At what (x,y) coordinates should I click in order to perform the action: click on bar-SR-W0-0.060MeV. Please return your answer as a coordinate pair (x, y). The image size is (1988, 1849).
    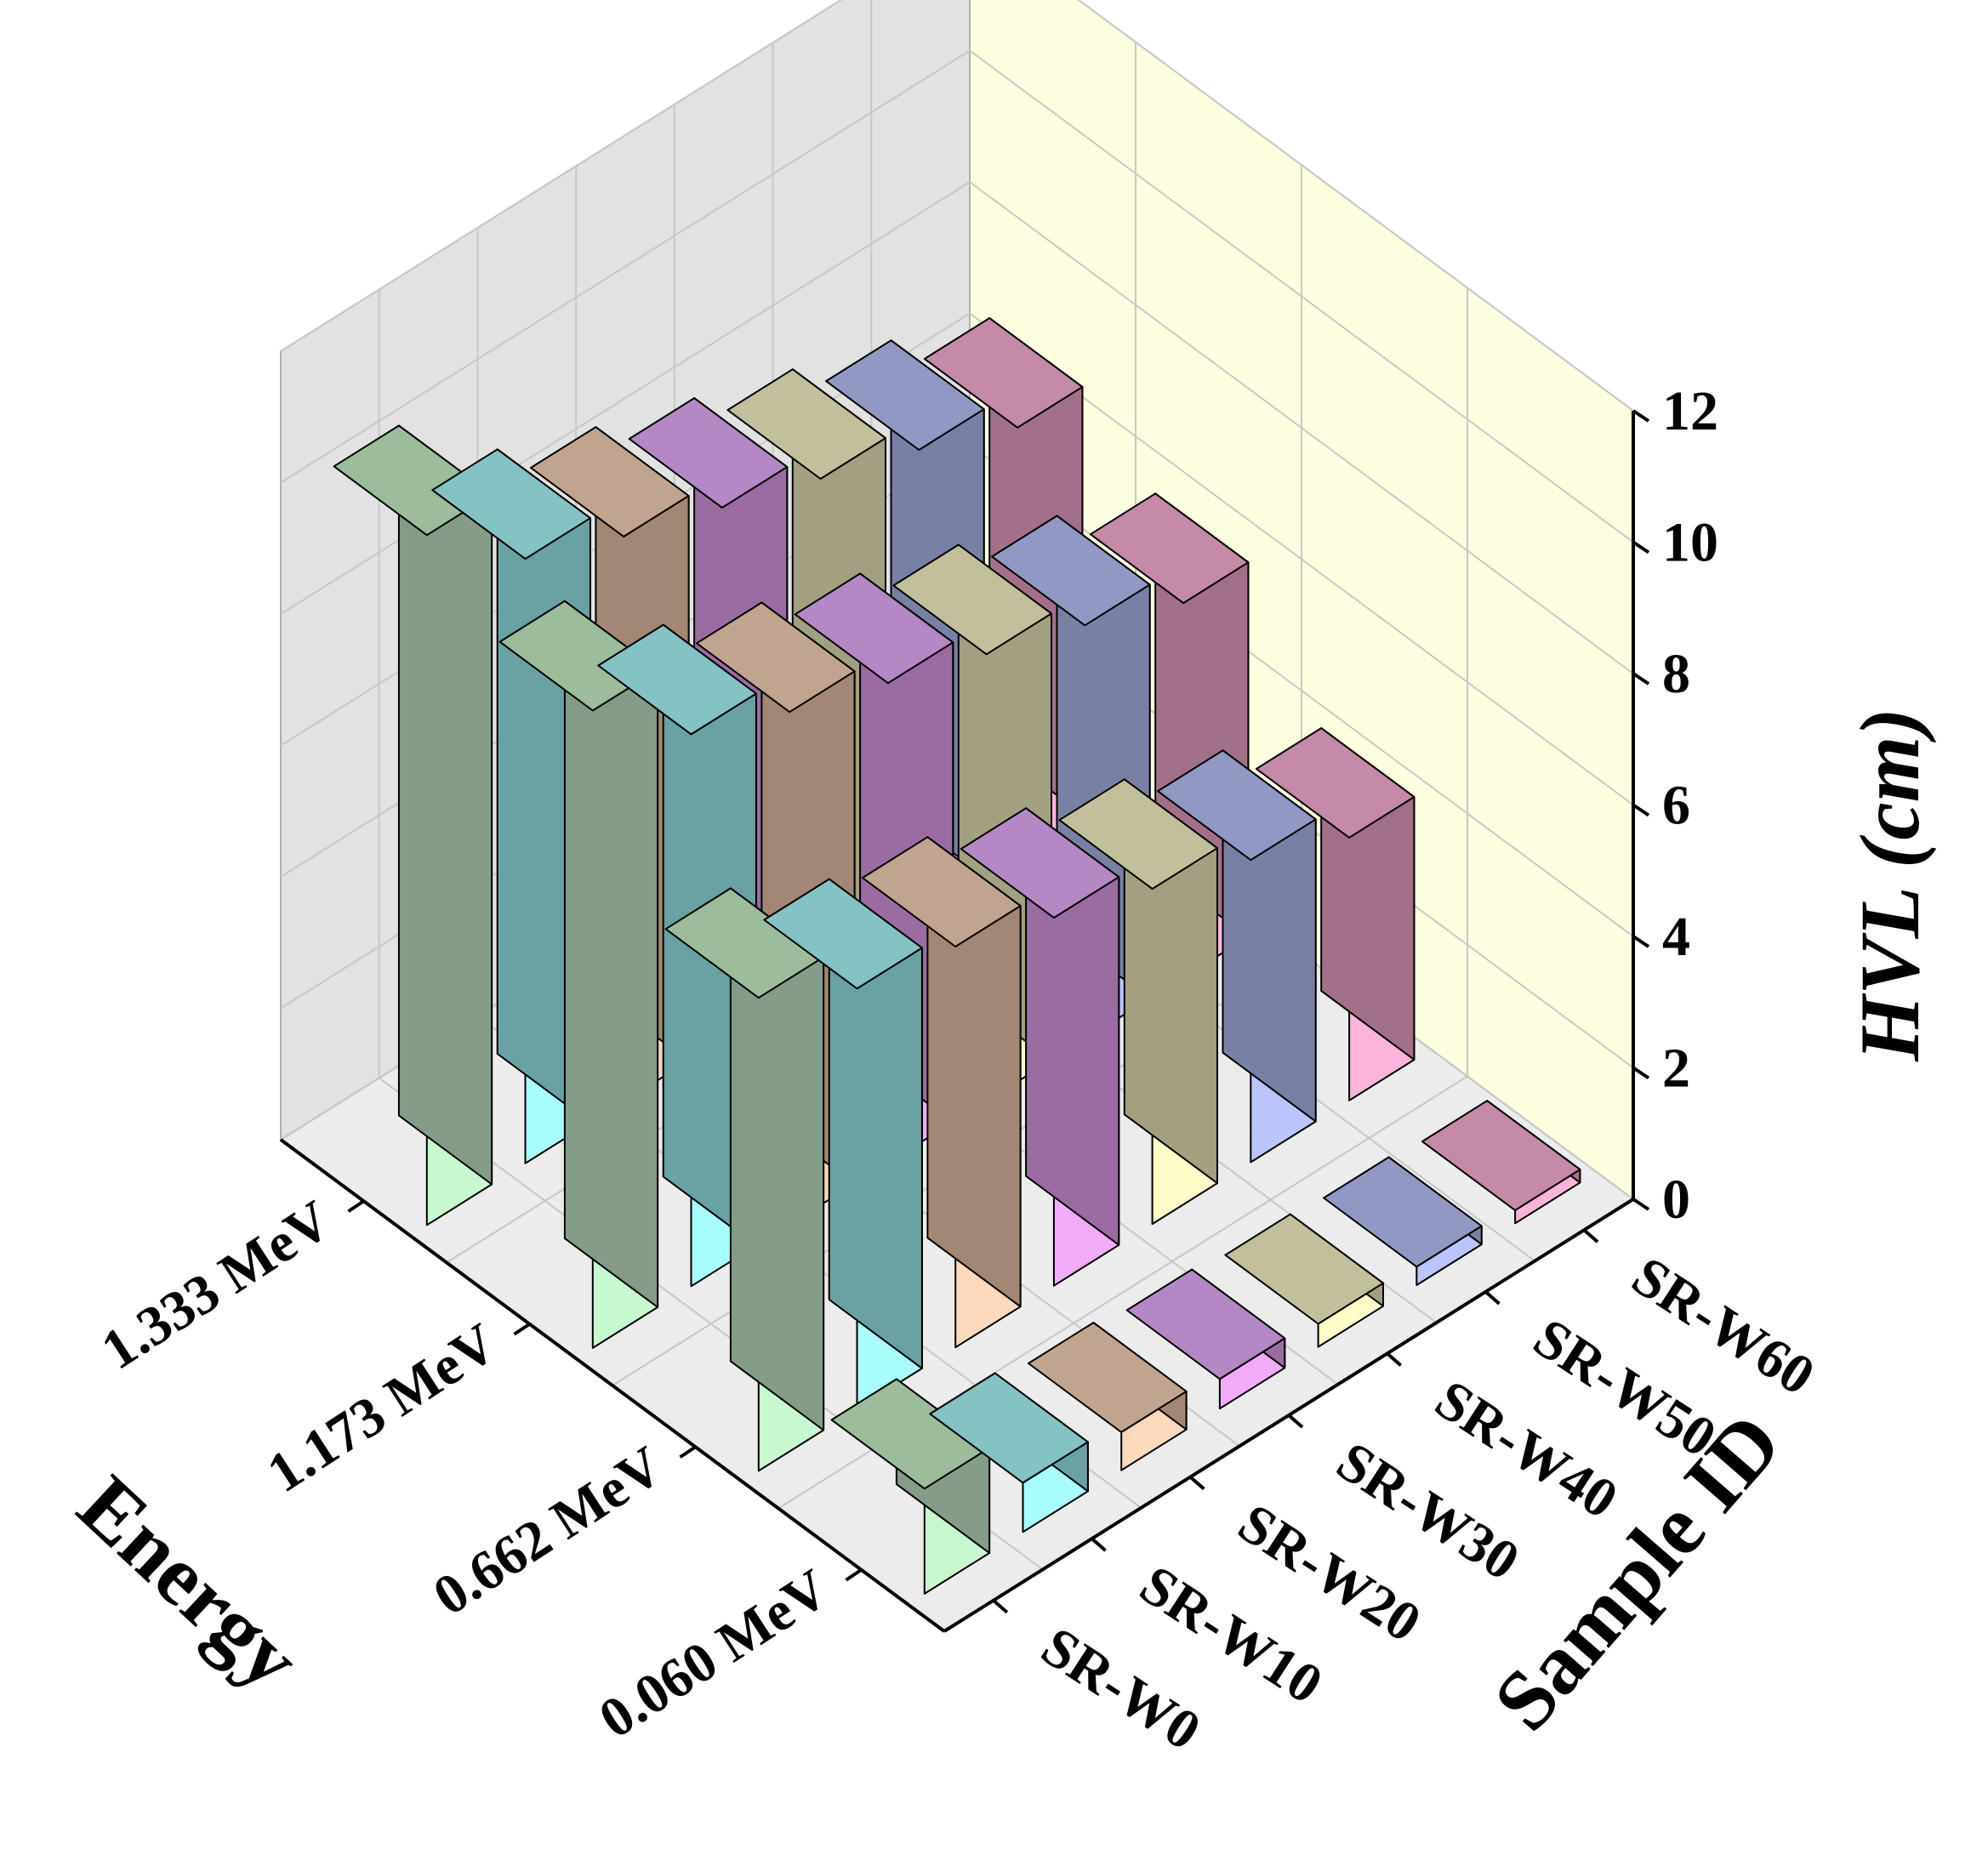
    Looking at the image, I should click on (911, 1486).